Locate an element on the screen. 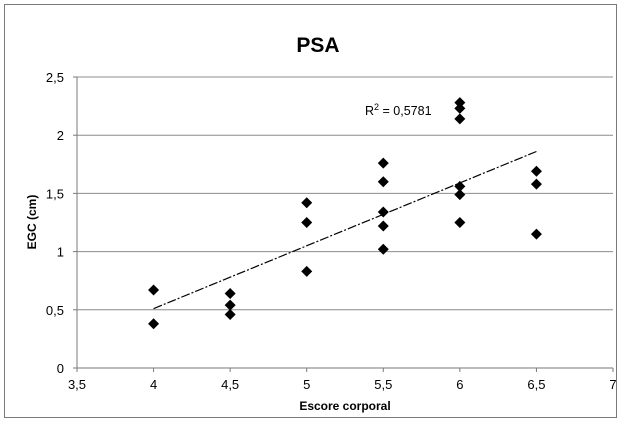 Image resolution: width=623 pixels, height=424 pixels. x-tick-label: 6 is located at coordinates (459, 384).